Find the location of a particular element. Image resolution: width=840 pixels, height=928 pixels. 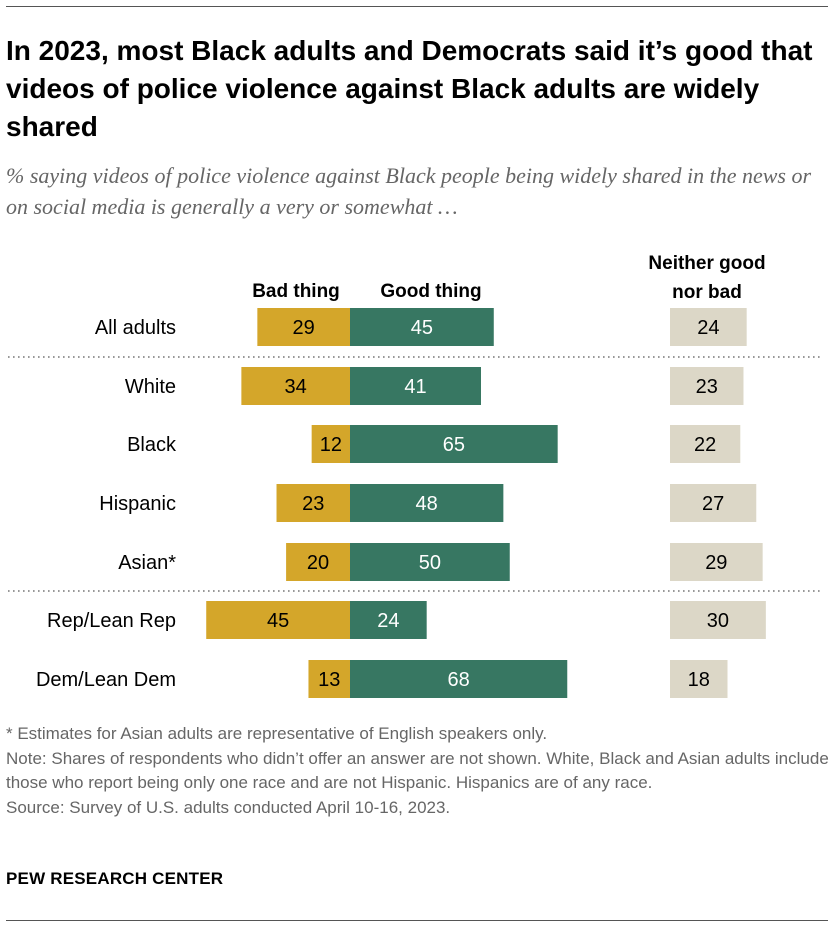

data-label-neither: 30 is located at coordinates (718, 621).